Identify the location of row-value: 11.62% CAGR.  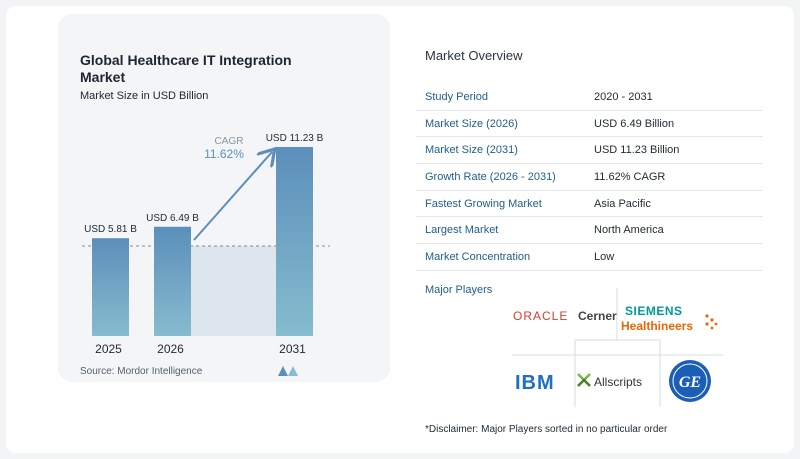
(630, 176).